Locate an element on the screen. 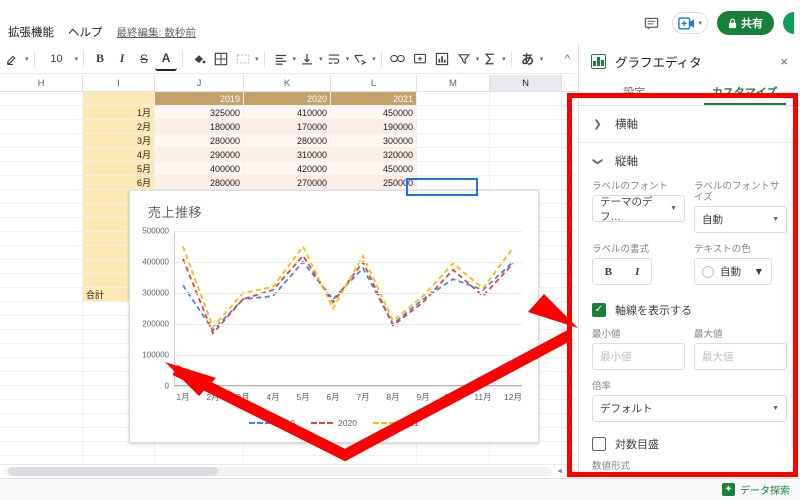 The image size is (800, 500). scrollbar-thumb is located at coordinates (113, 471).